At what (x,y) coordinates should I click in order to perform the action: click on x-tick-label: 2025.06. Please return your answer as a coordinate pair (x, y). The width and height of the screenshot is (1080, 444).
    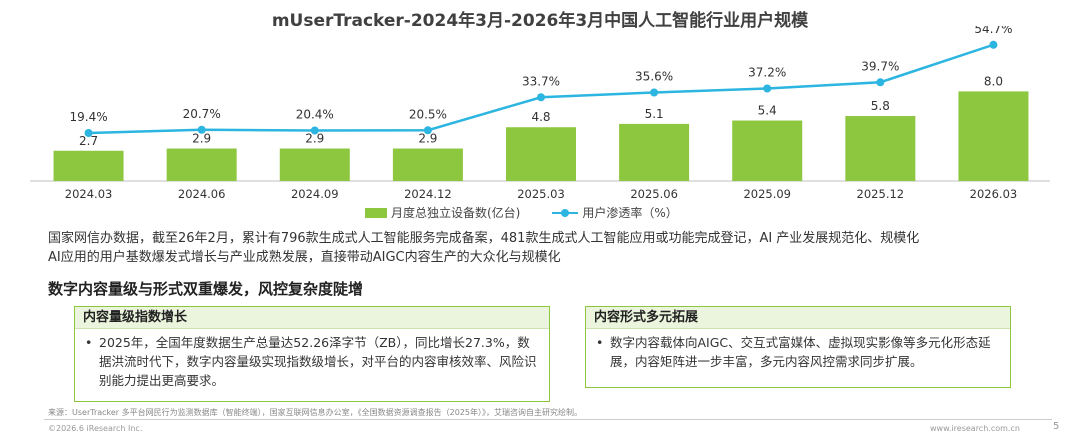
    Looking at the image, I should click on (654, 194).